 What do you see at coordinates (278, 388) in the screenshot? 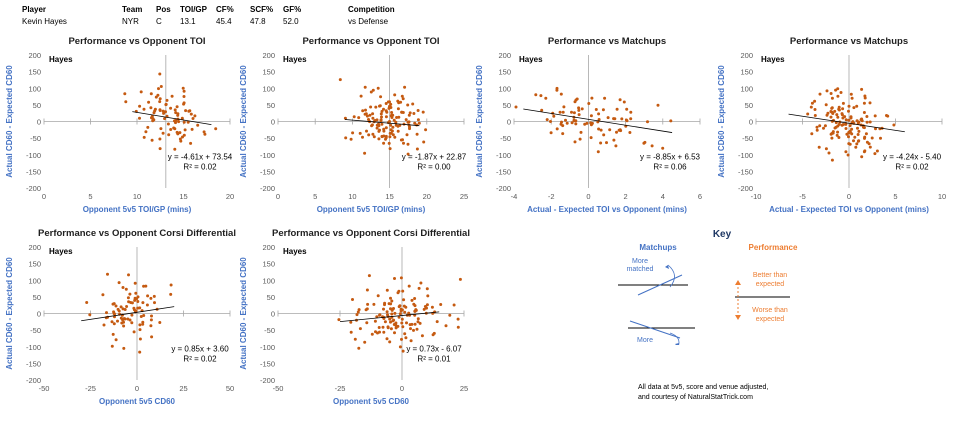
I see `x-tick-label: -50` at bounding box center [278, 388].